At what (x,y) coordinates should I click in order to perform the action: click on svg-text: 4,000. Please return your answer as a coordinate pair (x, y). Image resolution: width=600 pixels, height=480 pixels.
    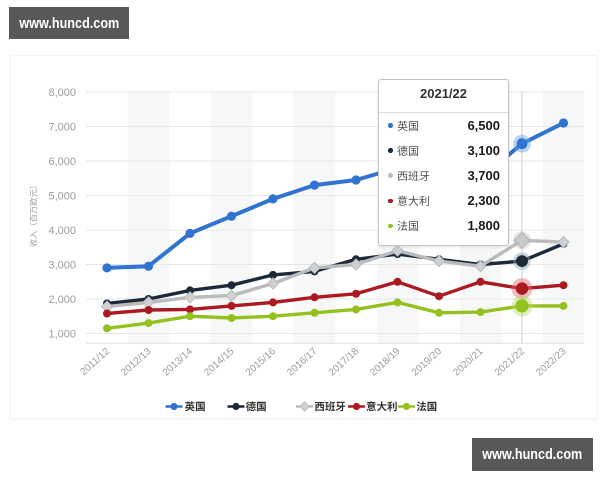
    Looking at the image, I should click on (62, 231).